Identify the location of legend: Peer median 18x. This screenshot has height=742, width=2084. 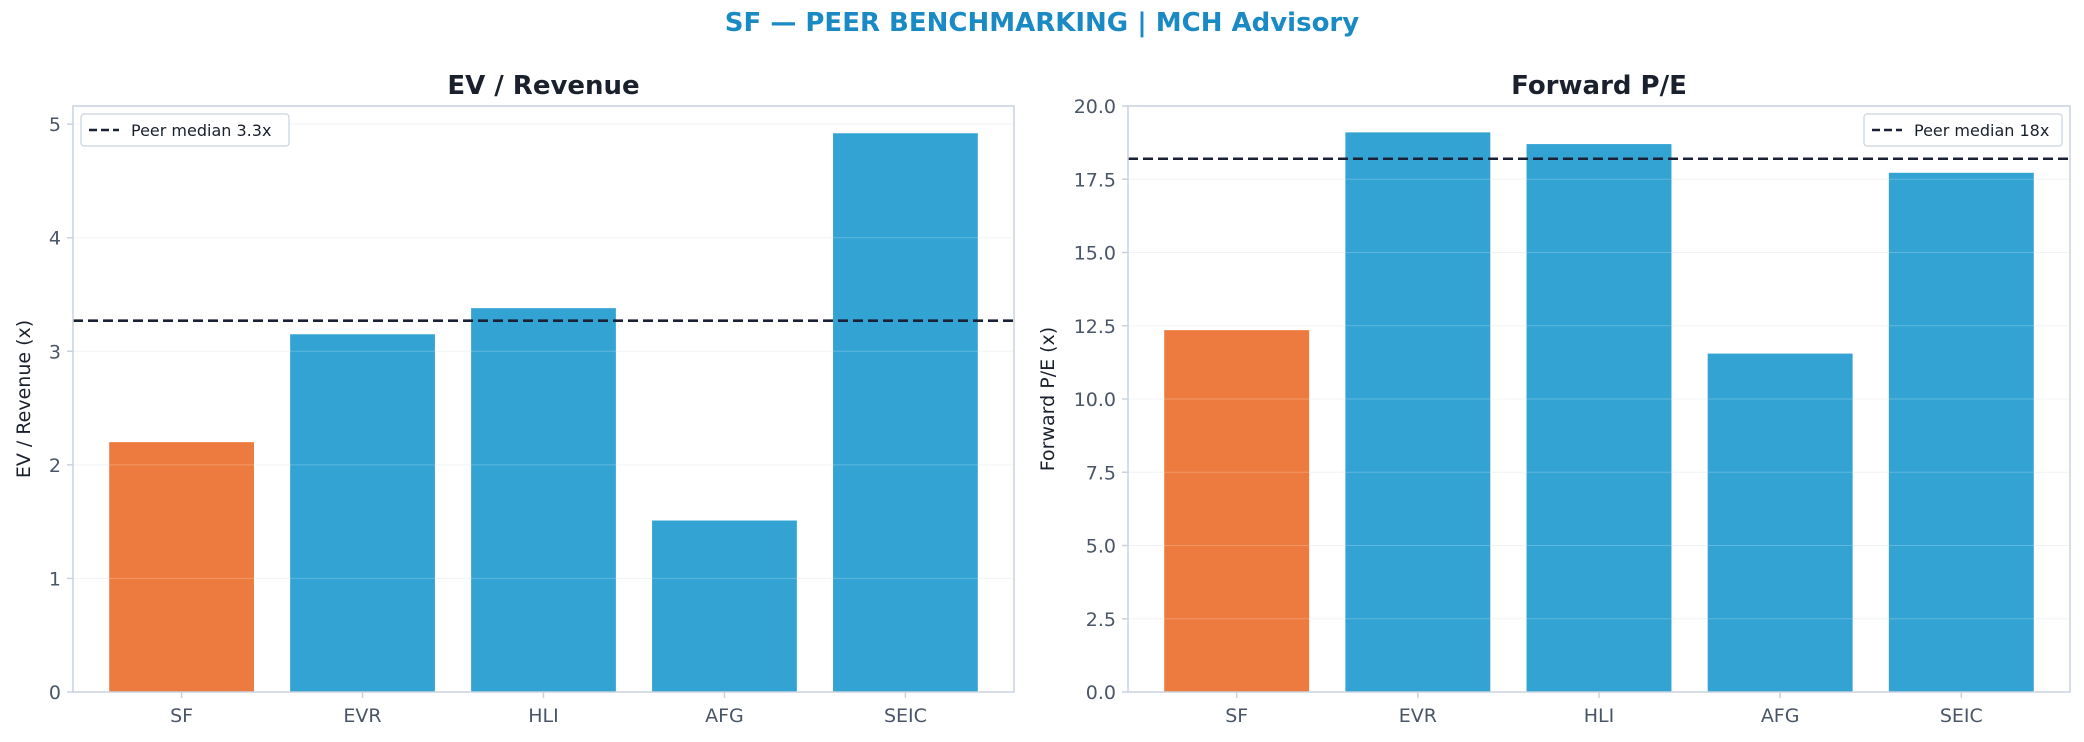
(1963, 130).